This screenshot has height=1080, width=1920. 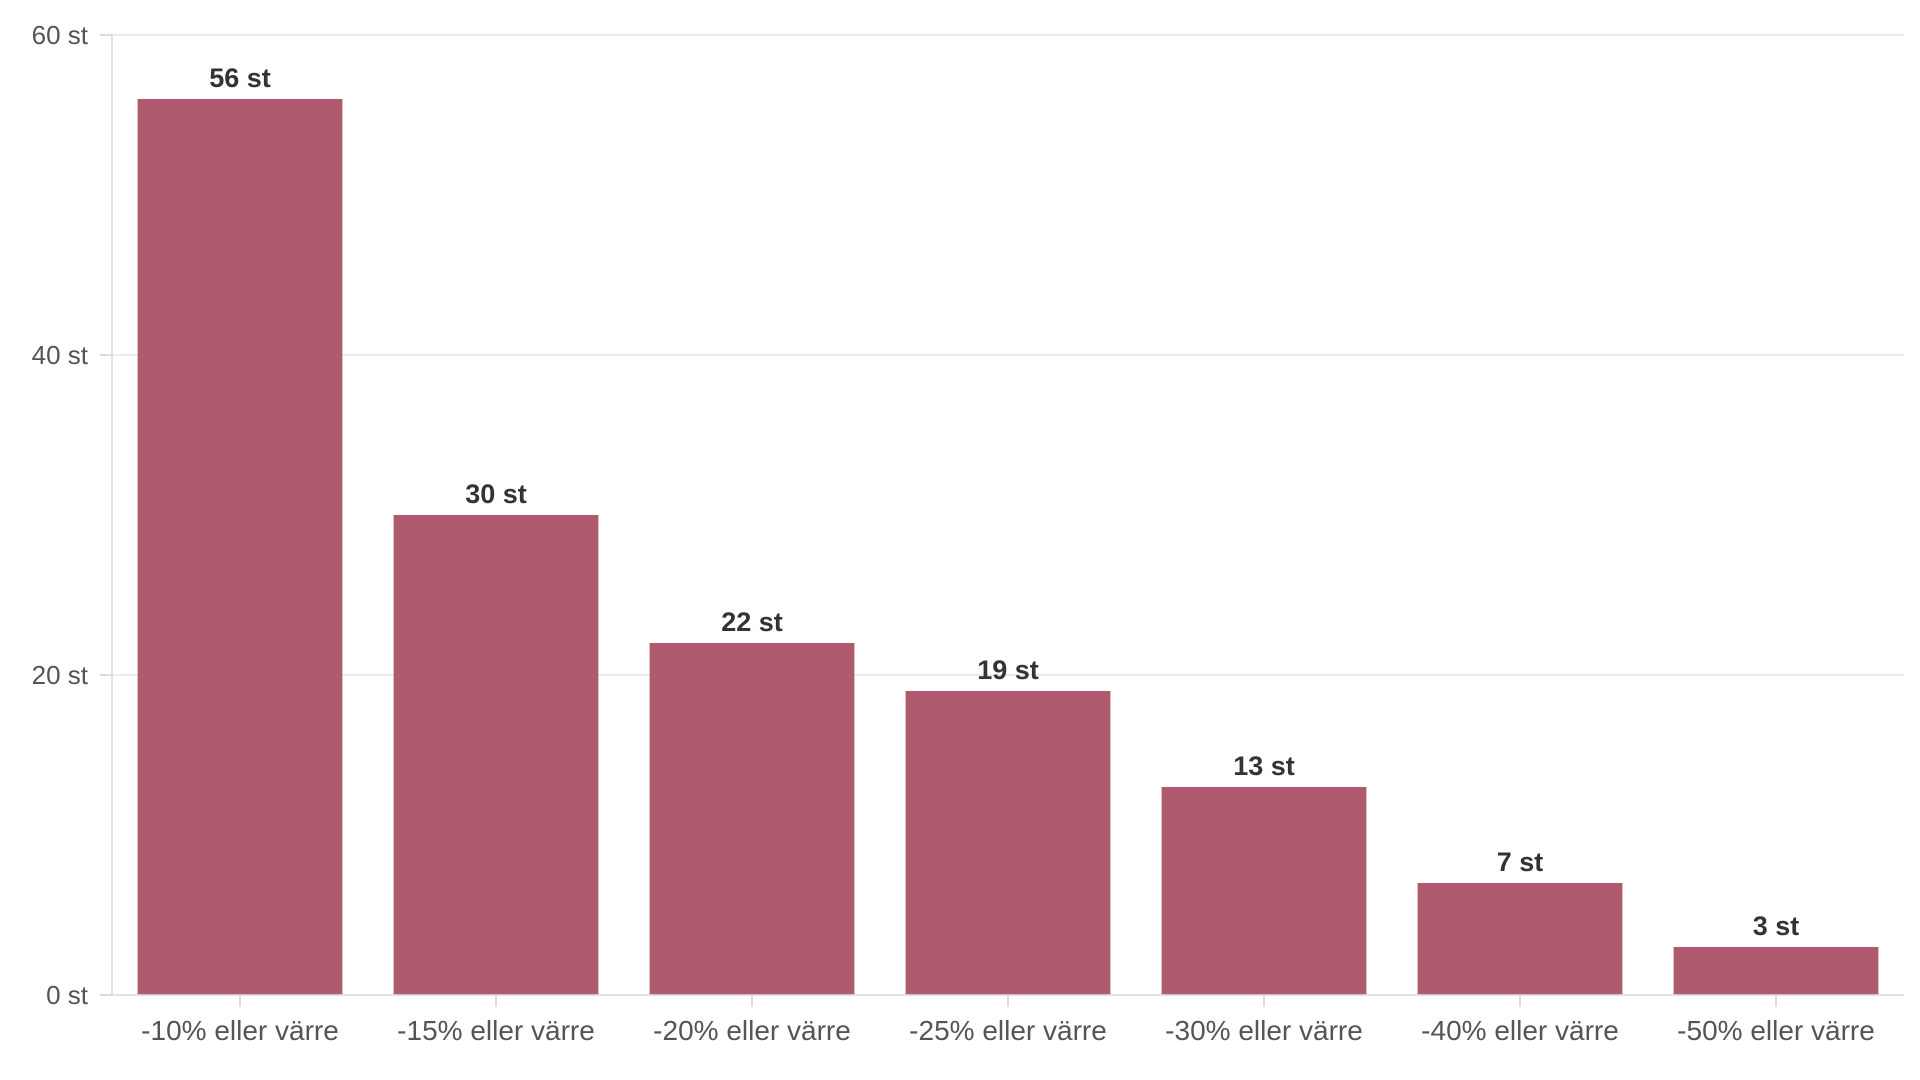 I want to click on x-tick-label: -30% eller värre, so click(x=1264, y=1030).